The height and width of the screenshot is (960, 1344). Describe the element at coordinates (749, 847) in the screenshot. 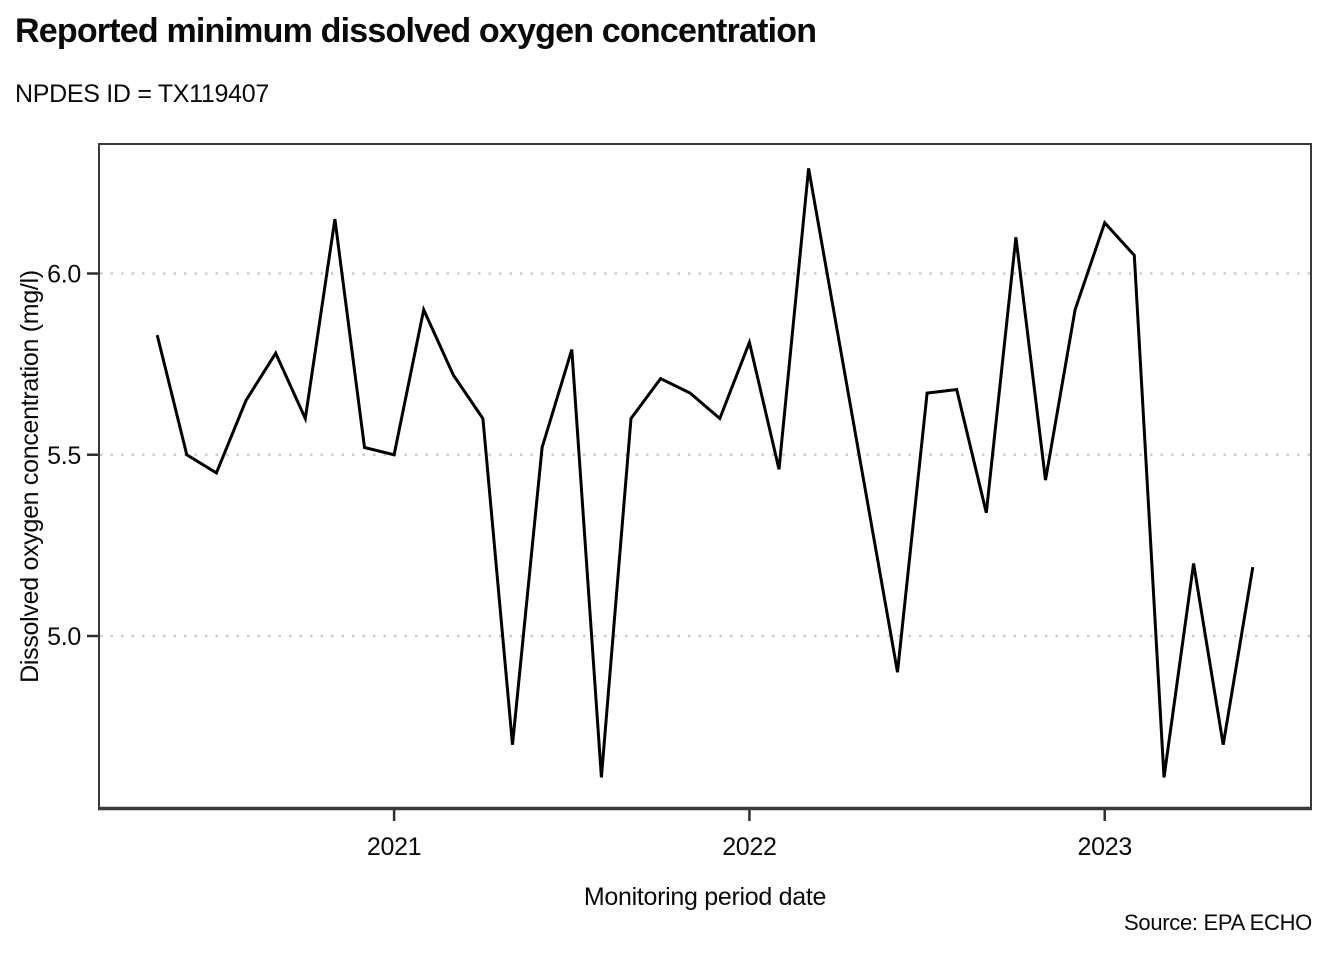

I see `x-tick-label: 2022` at that location.